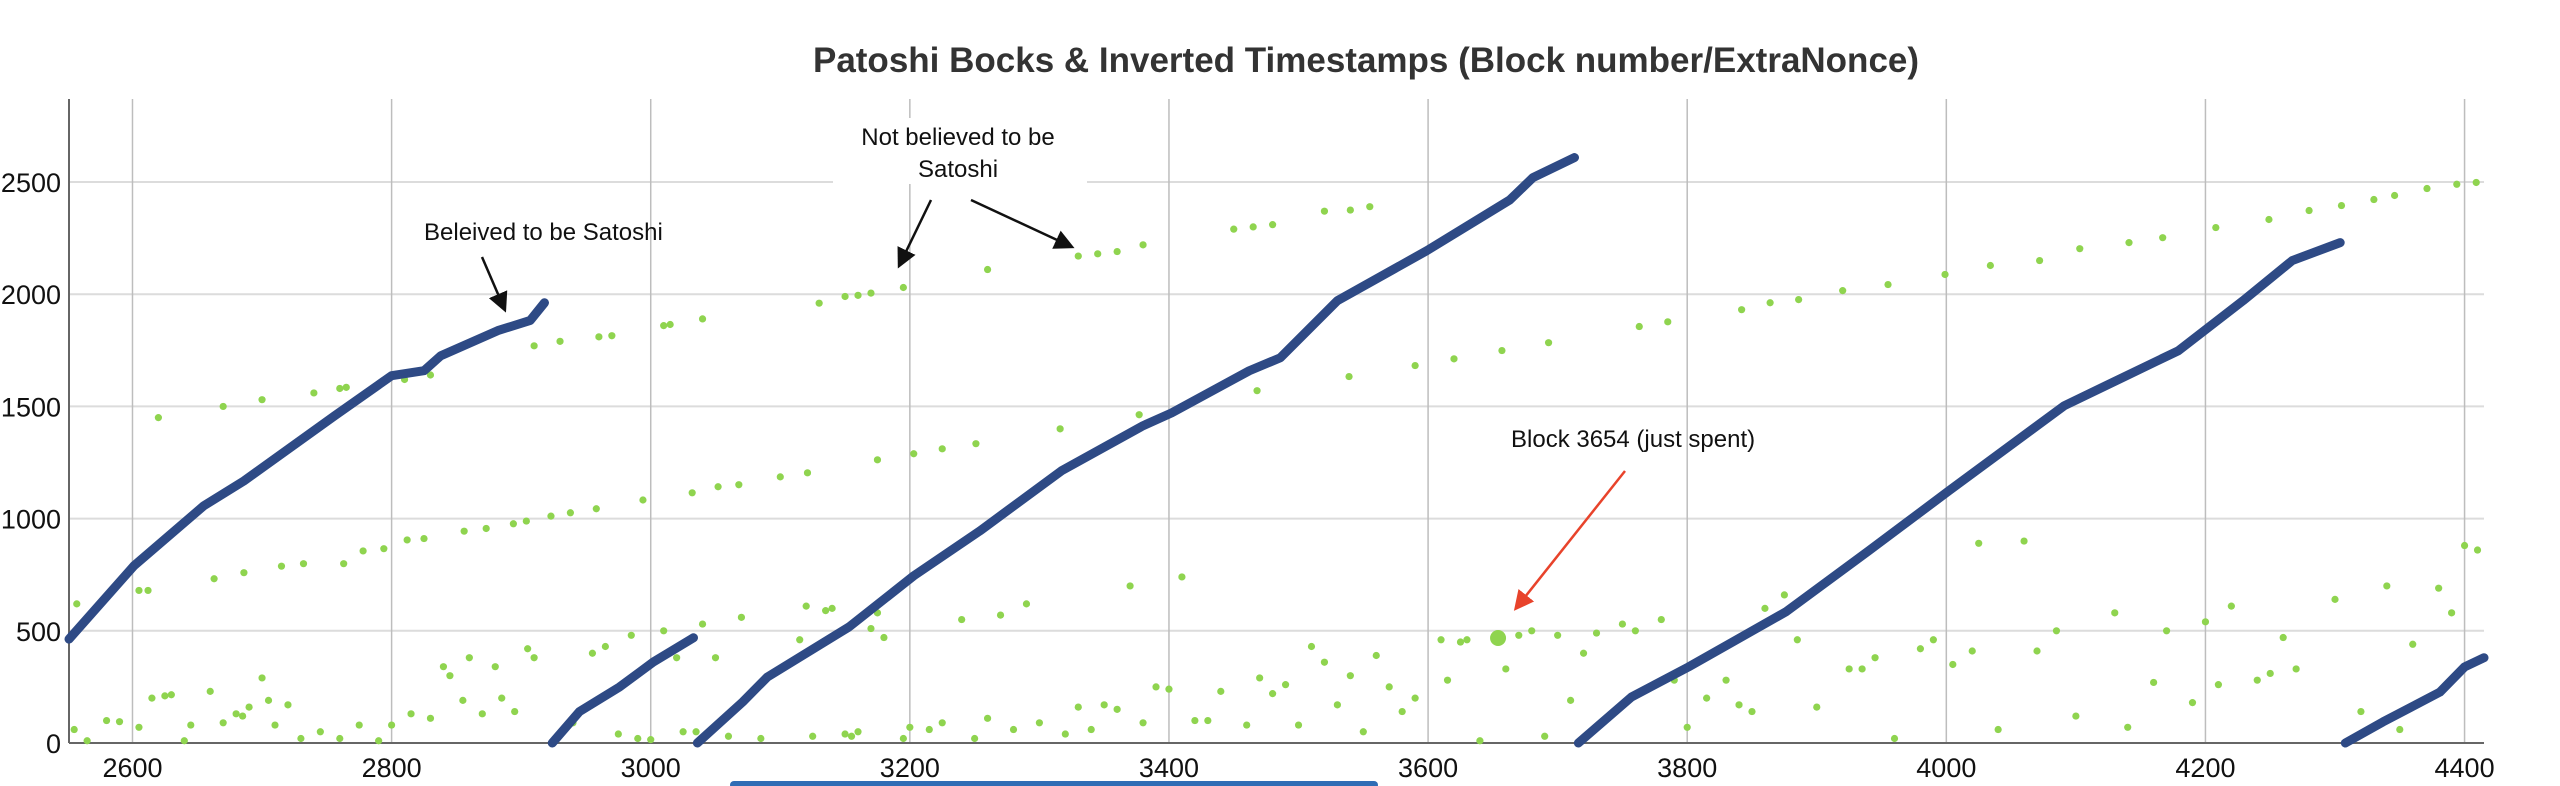 This screenshot has height=786, width=2560. I want to click on annotation-not-satoshi-line2: Satoshi, so click(958, 169).